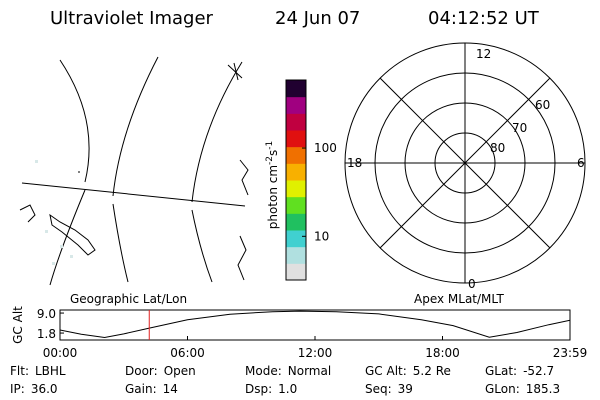 The width and height of the screenshot is (600, 400). What do you see at coordinates (270, 160) in the screenshot?
I see `unit: -2` at bounding box center [270, 160].